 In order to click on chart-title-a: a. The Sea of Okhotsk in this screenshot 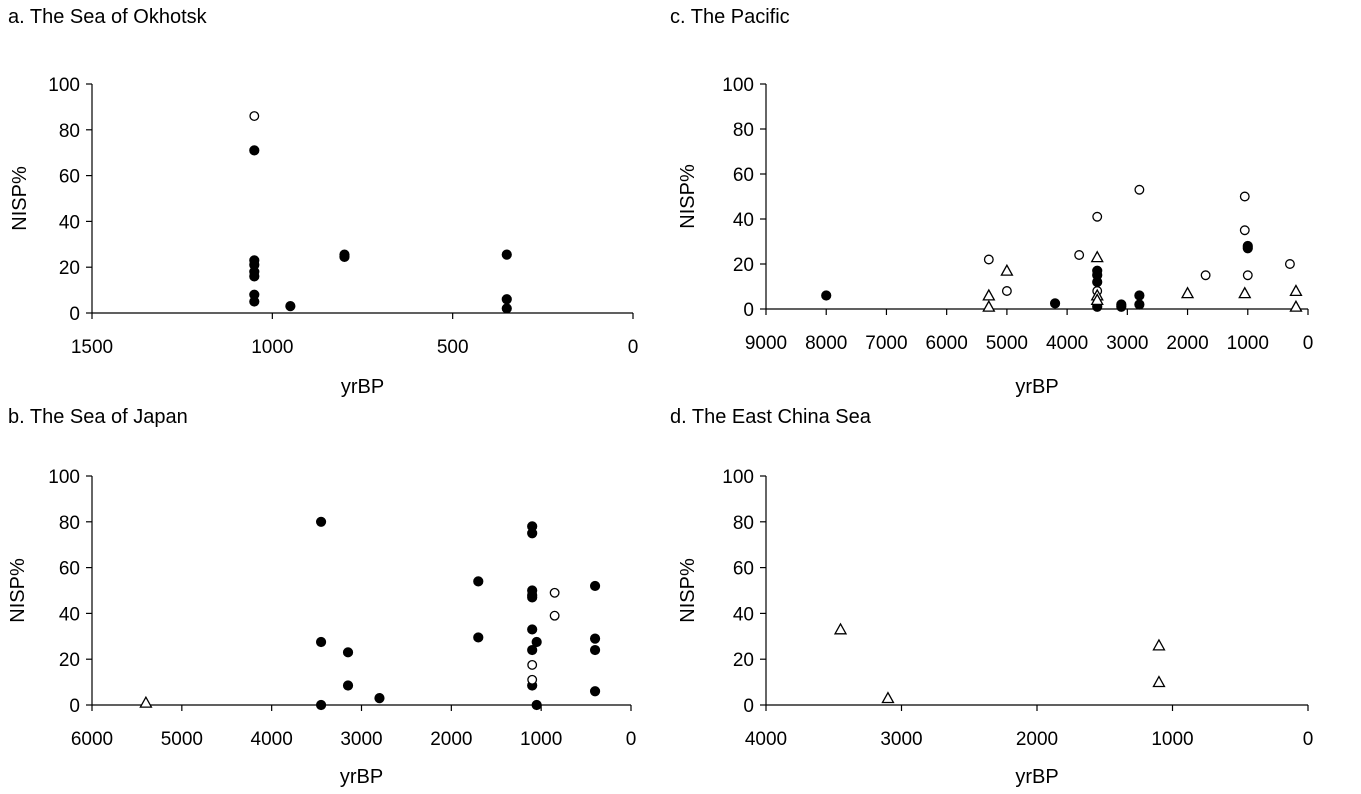, I will do `click(107, 17)`.